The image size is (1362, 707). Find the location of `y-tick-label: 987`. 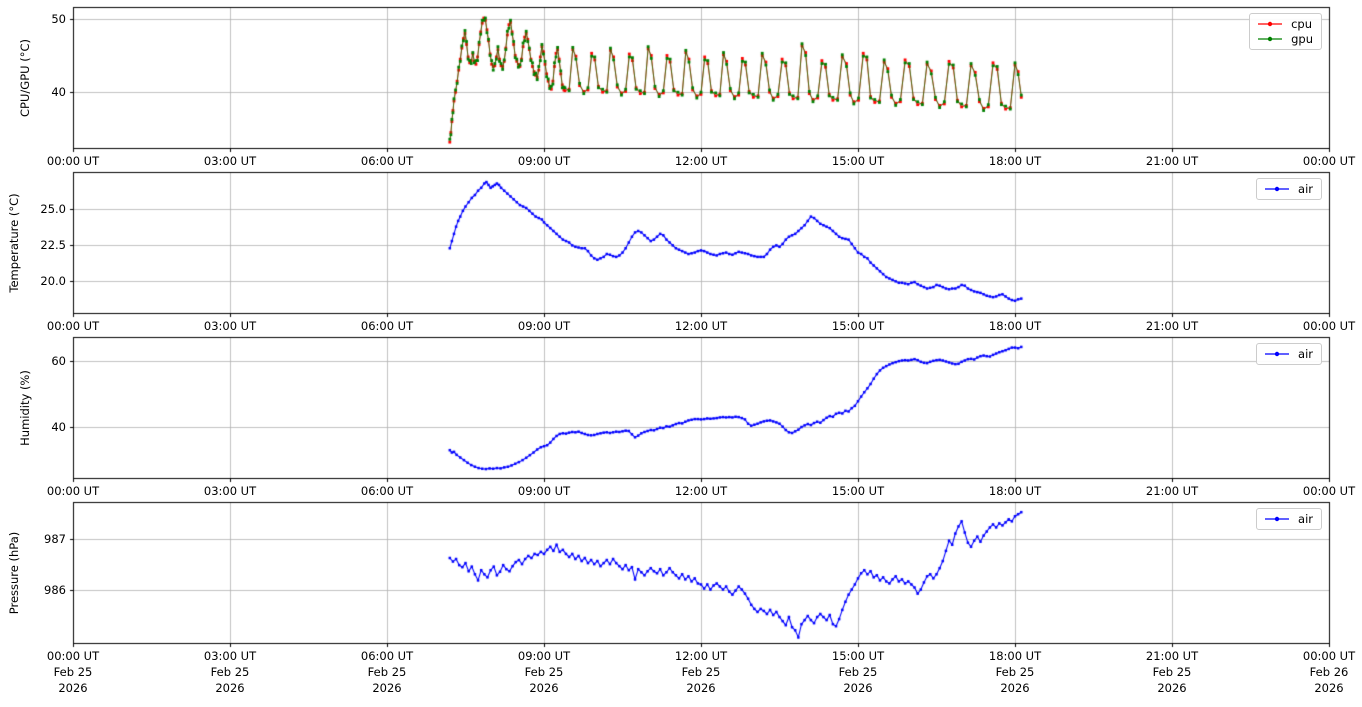

y-tick-label: 987 is located at coordinates (55, 538).